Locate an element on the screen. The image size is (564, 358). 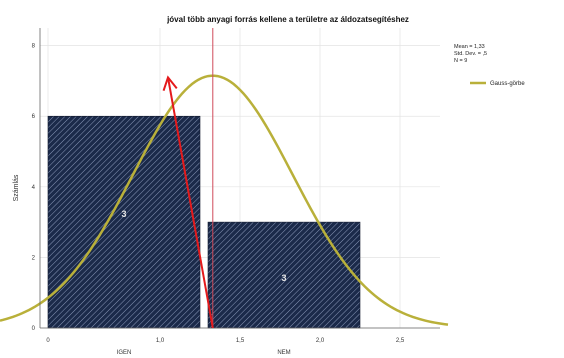
bar-nem is located at coordinates (284, 275).